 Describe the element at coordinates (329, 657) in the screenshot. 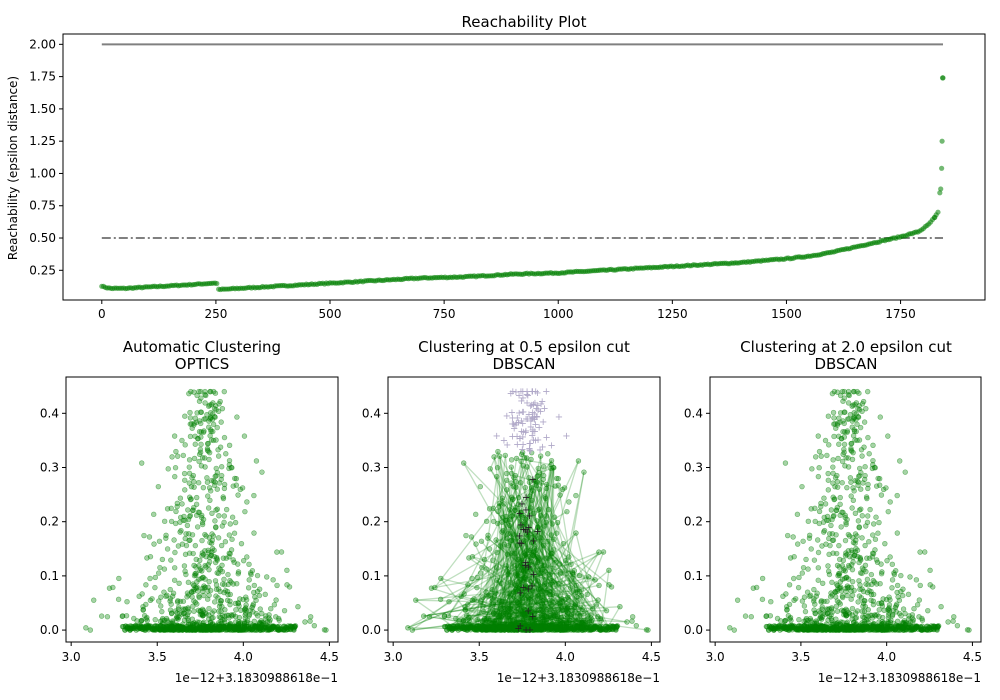

I see `x-tick-label: 4.5` at that location.